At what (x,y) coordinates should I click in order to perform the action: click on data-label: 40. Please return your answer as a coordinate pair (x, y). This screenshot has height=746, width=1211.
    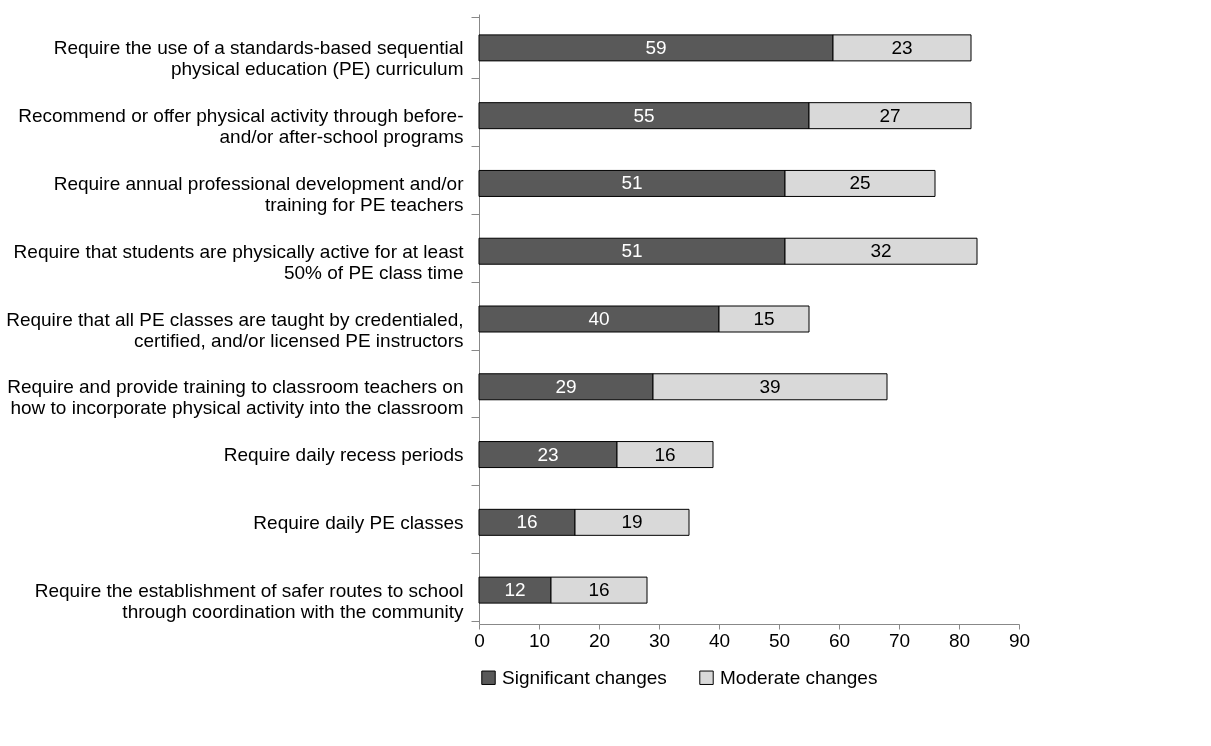
    Looking at the image, I should click on (599, 318).